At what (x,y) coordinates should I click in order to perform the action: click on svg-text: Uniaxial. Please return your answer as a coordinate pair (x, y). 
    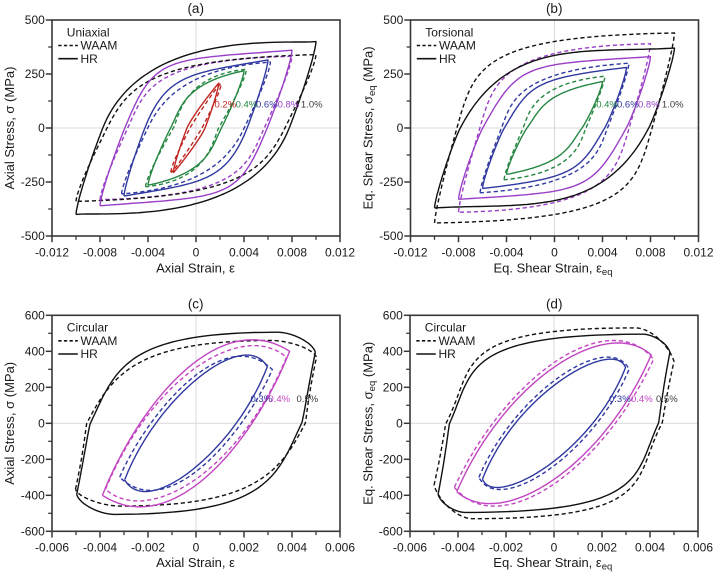
    Looking at the image, I should click on (88, 32).